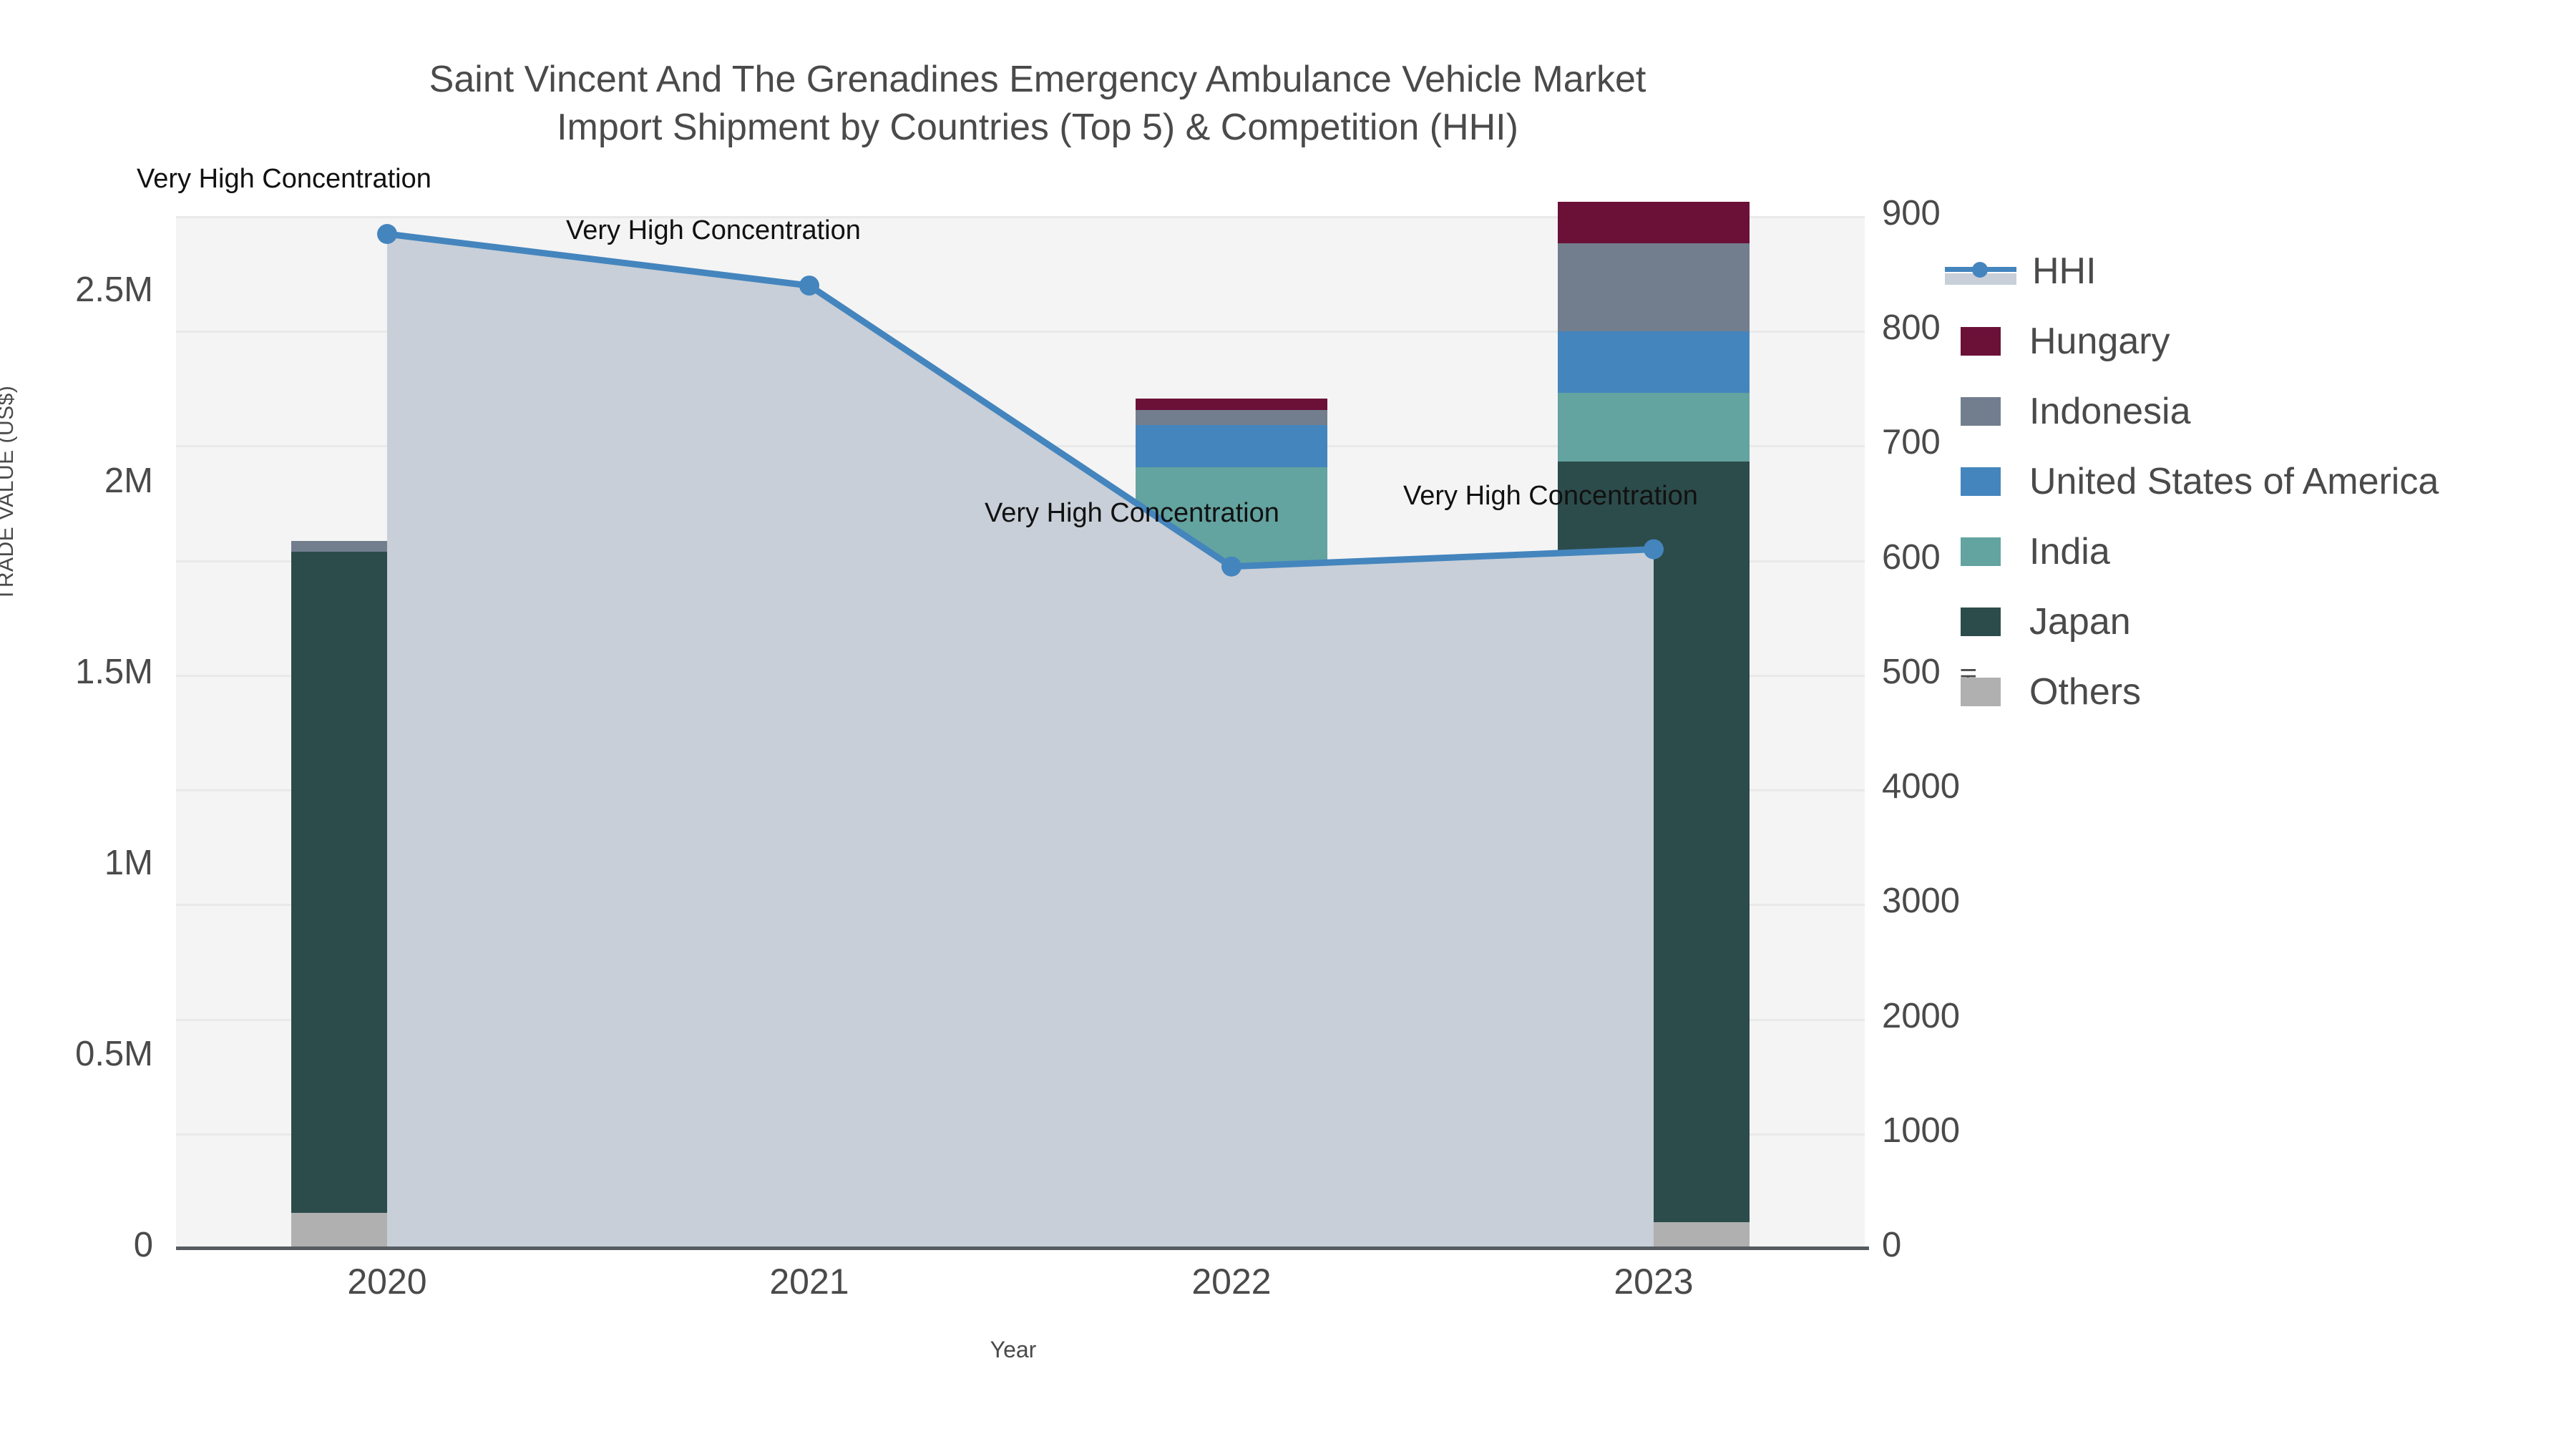  I want to click on y-axis-left-tick: 0, so click(143, 1245).